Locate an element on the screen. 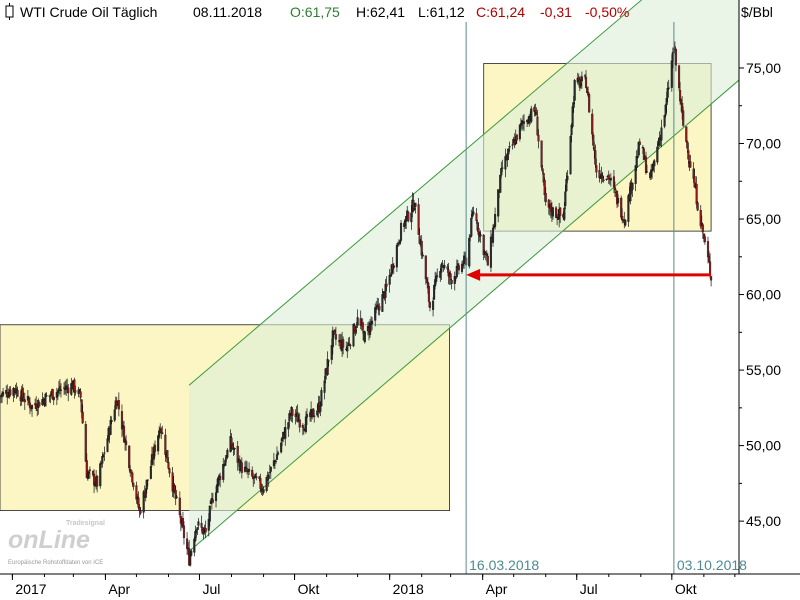 The width and height of the screenshot is (800, 600). x-tick-label-6: Jul is located at coordinates (589, 589).